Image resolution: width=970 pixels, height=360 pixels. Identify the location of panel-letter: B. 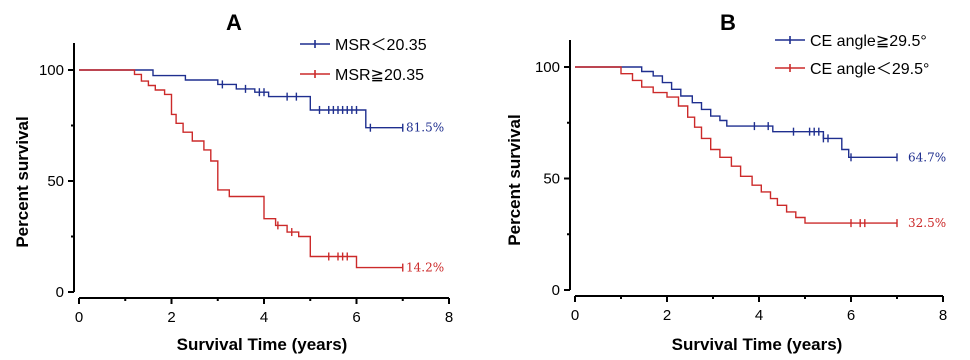
(728, 22).